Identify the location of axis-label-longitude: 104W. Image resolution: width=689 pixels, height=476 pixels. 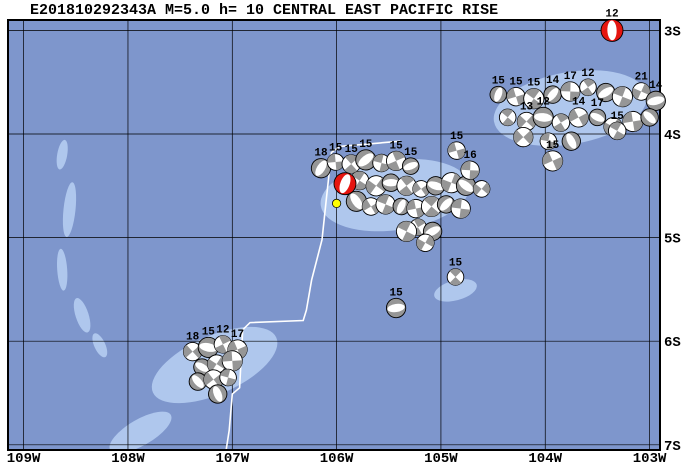
(545, 459).